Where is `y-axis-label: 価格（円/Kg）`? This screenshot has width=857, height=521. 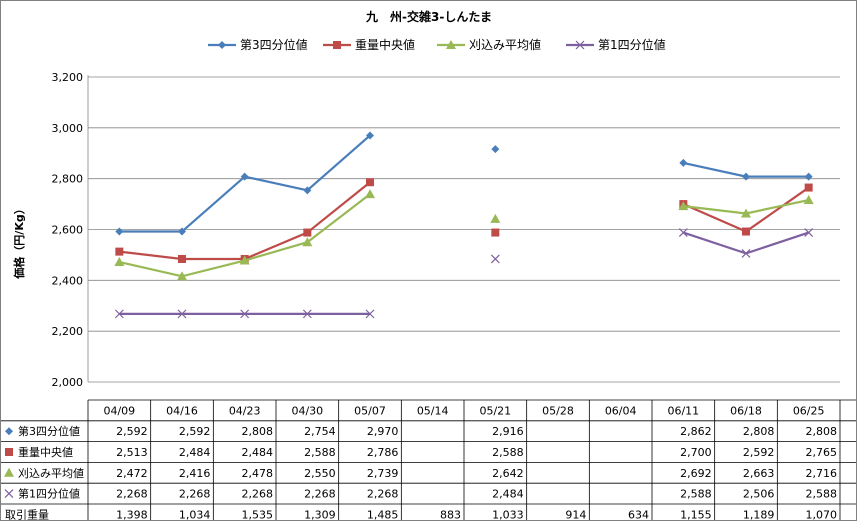 y-axis-label: 価格（円/Kg） is located at coordinates (19, 241).